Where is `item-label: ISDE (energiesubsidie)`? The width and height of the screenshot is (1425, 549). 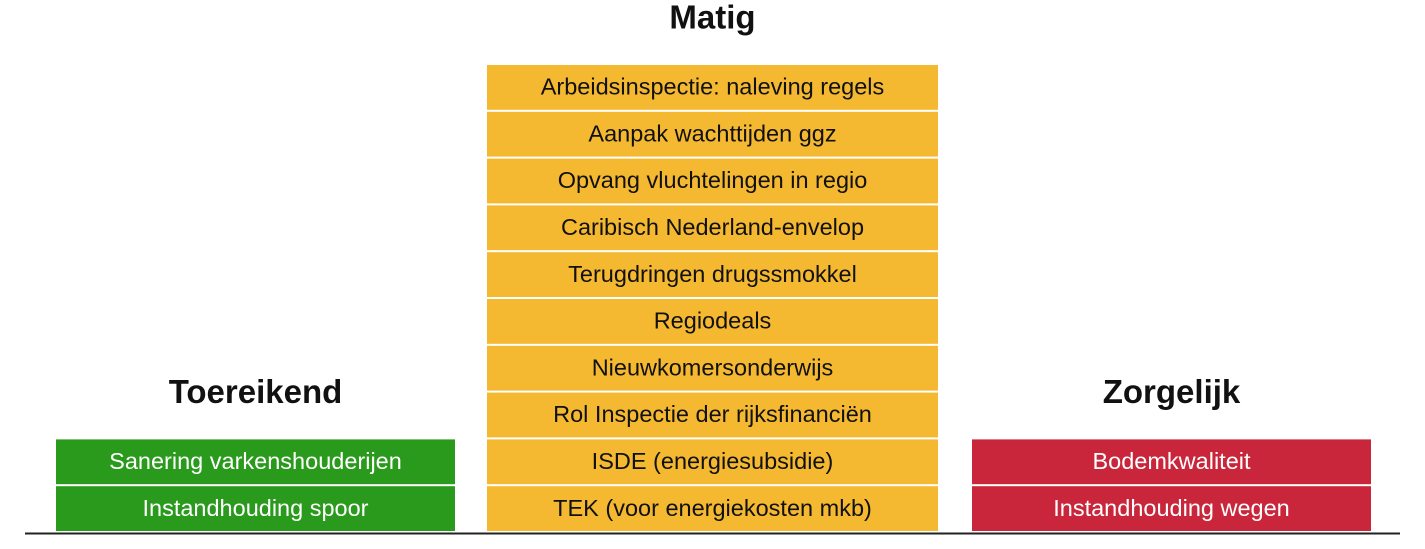 item-label: ISDE (energiesubsidie) is located at coordinates (713, 461).